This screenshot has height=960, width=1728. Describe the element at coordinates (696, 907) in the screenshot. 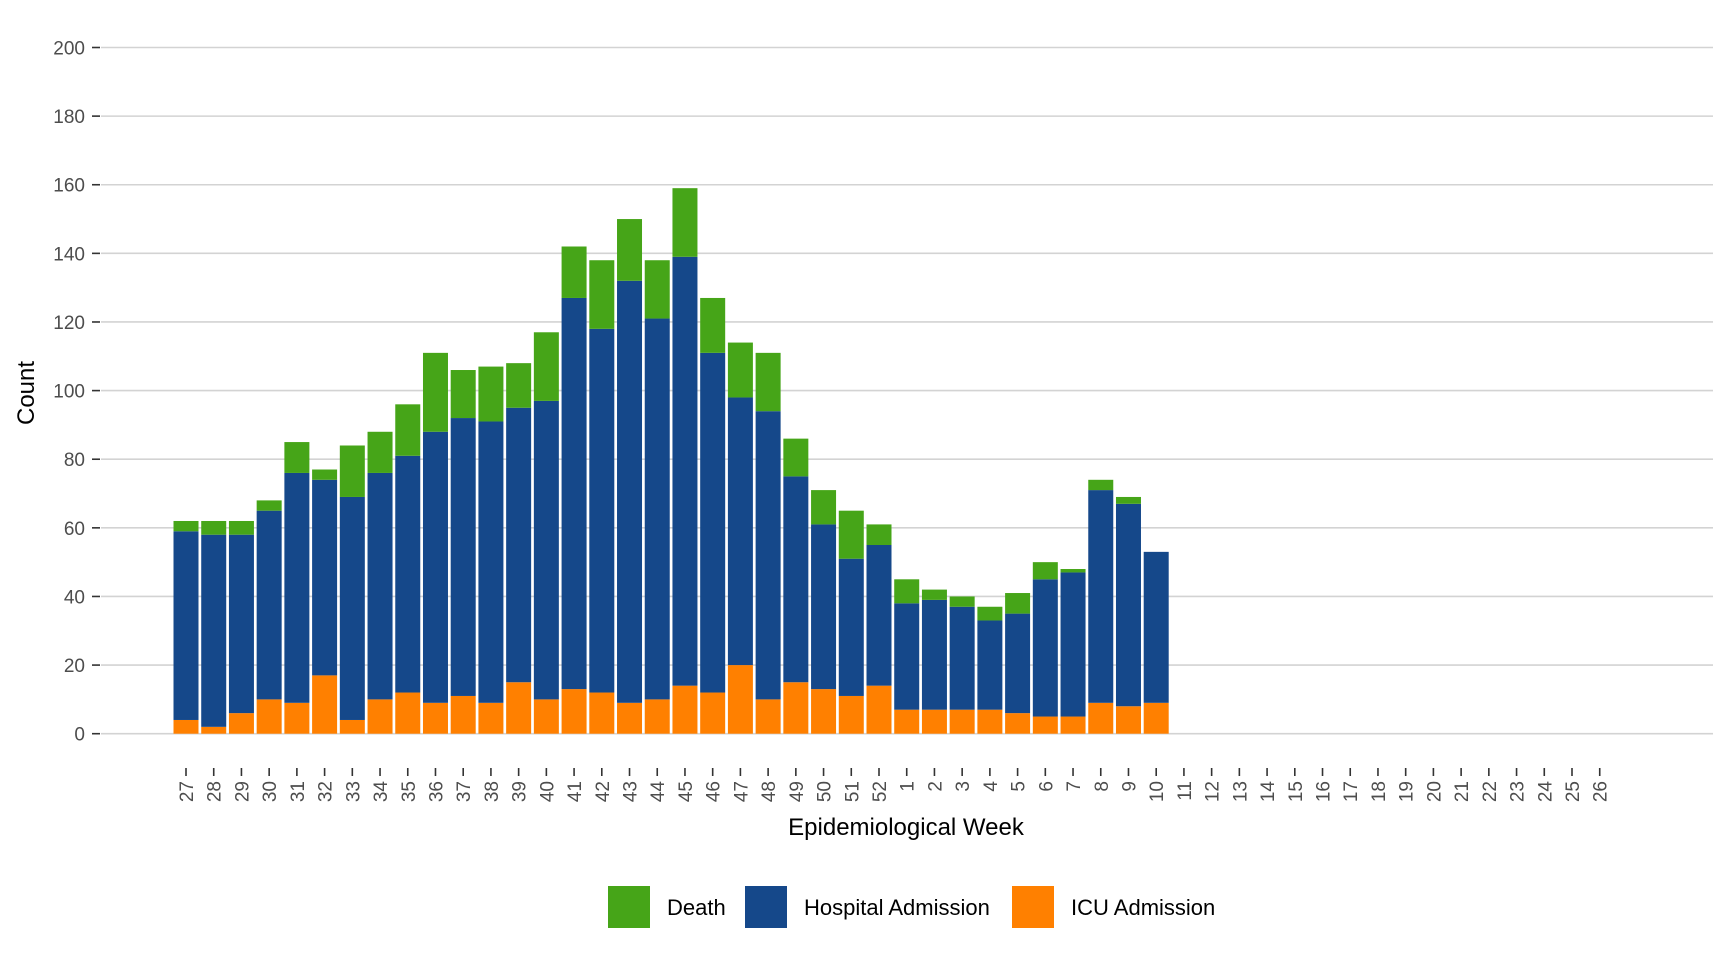

I see `legend-label: Death` at that location.